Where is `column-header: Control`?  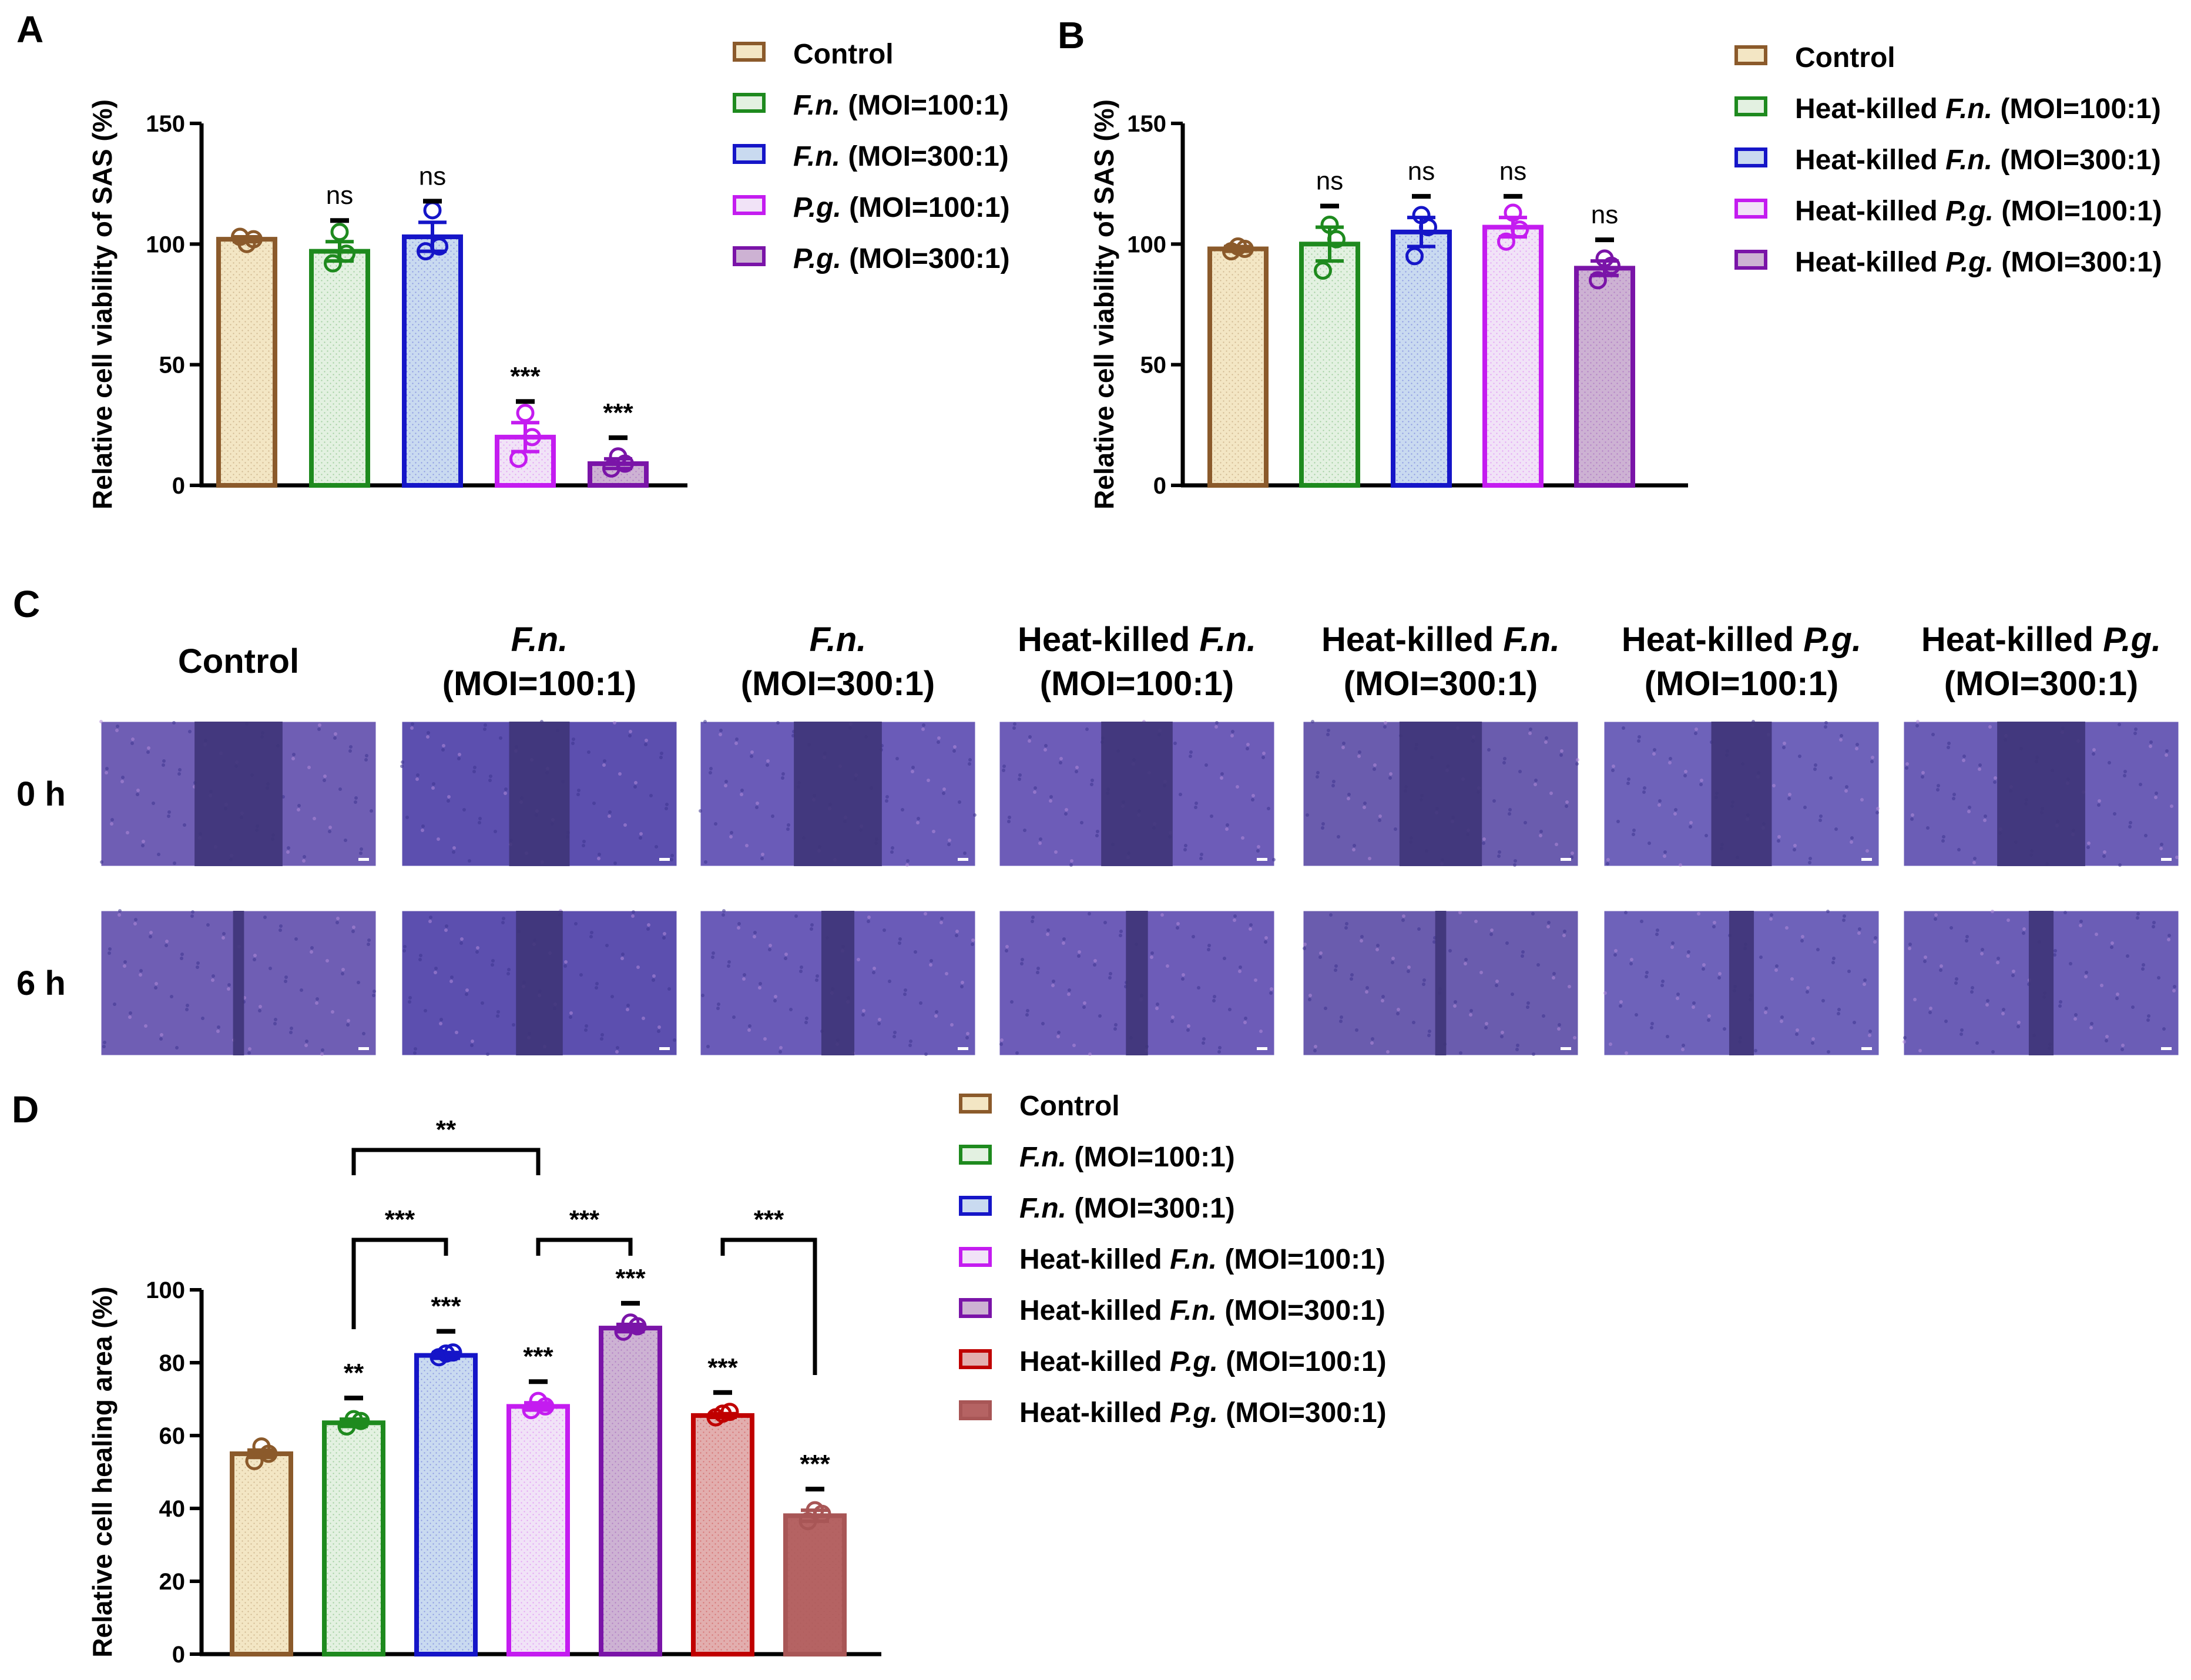 column-header: Control is located at coordinates (238, 661).